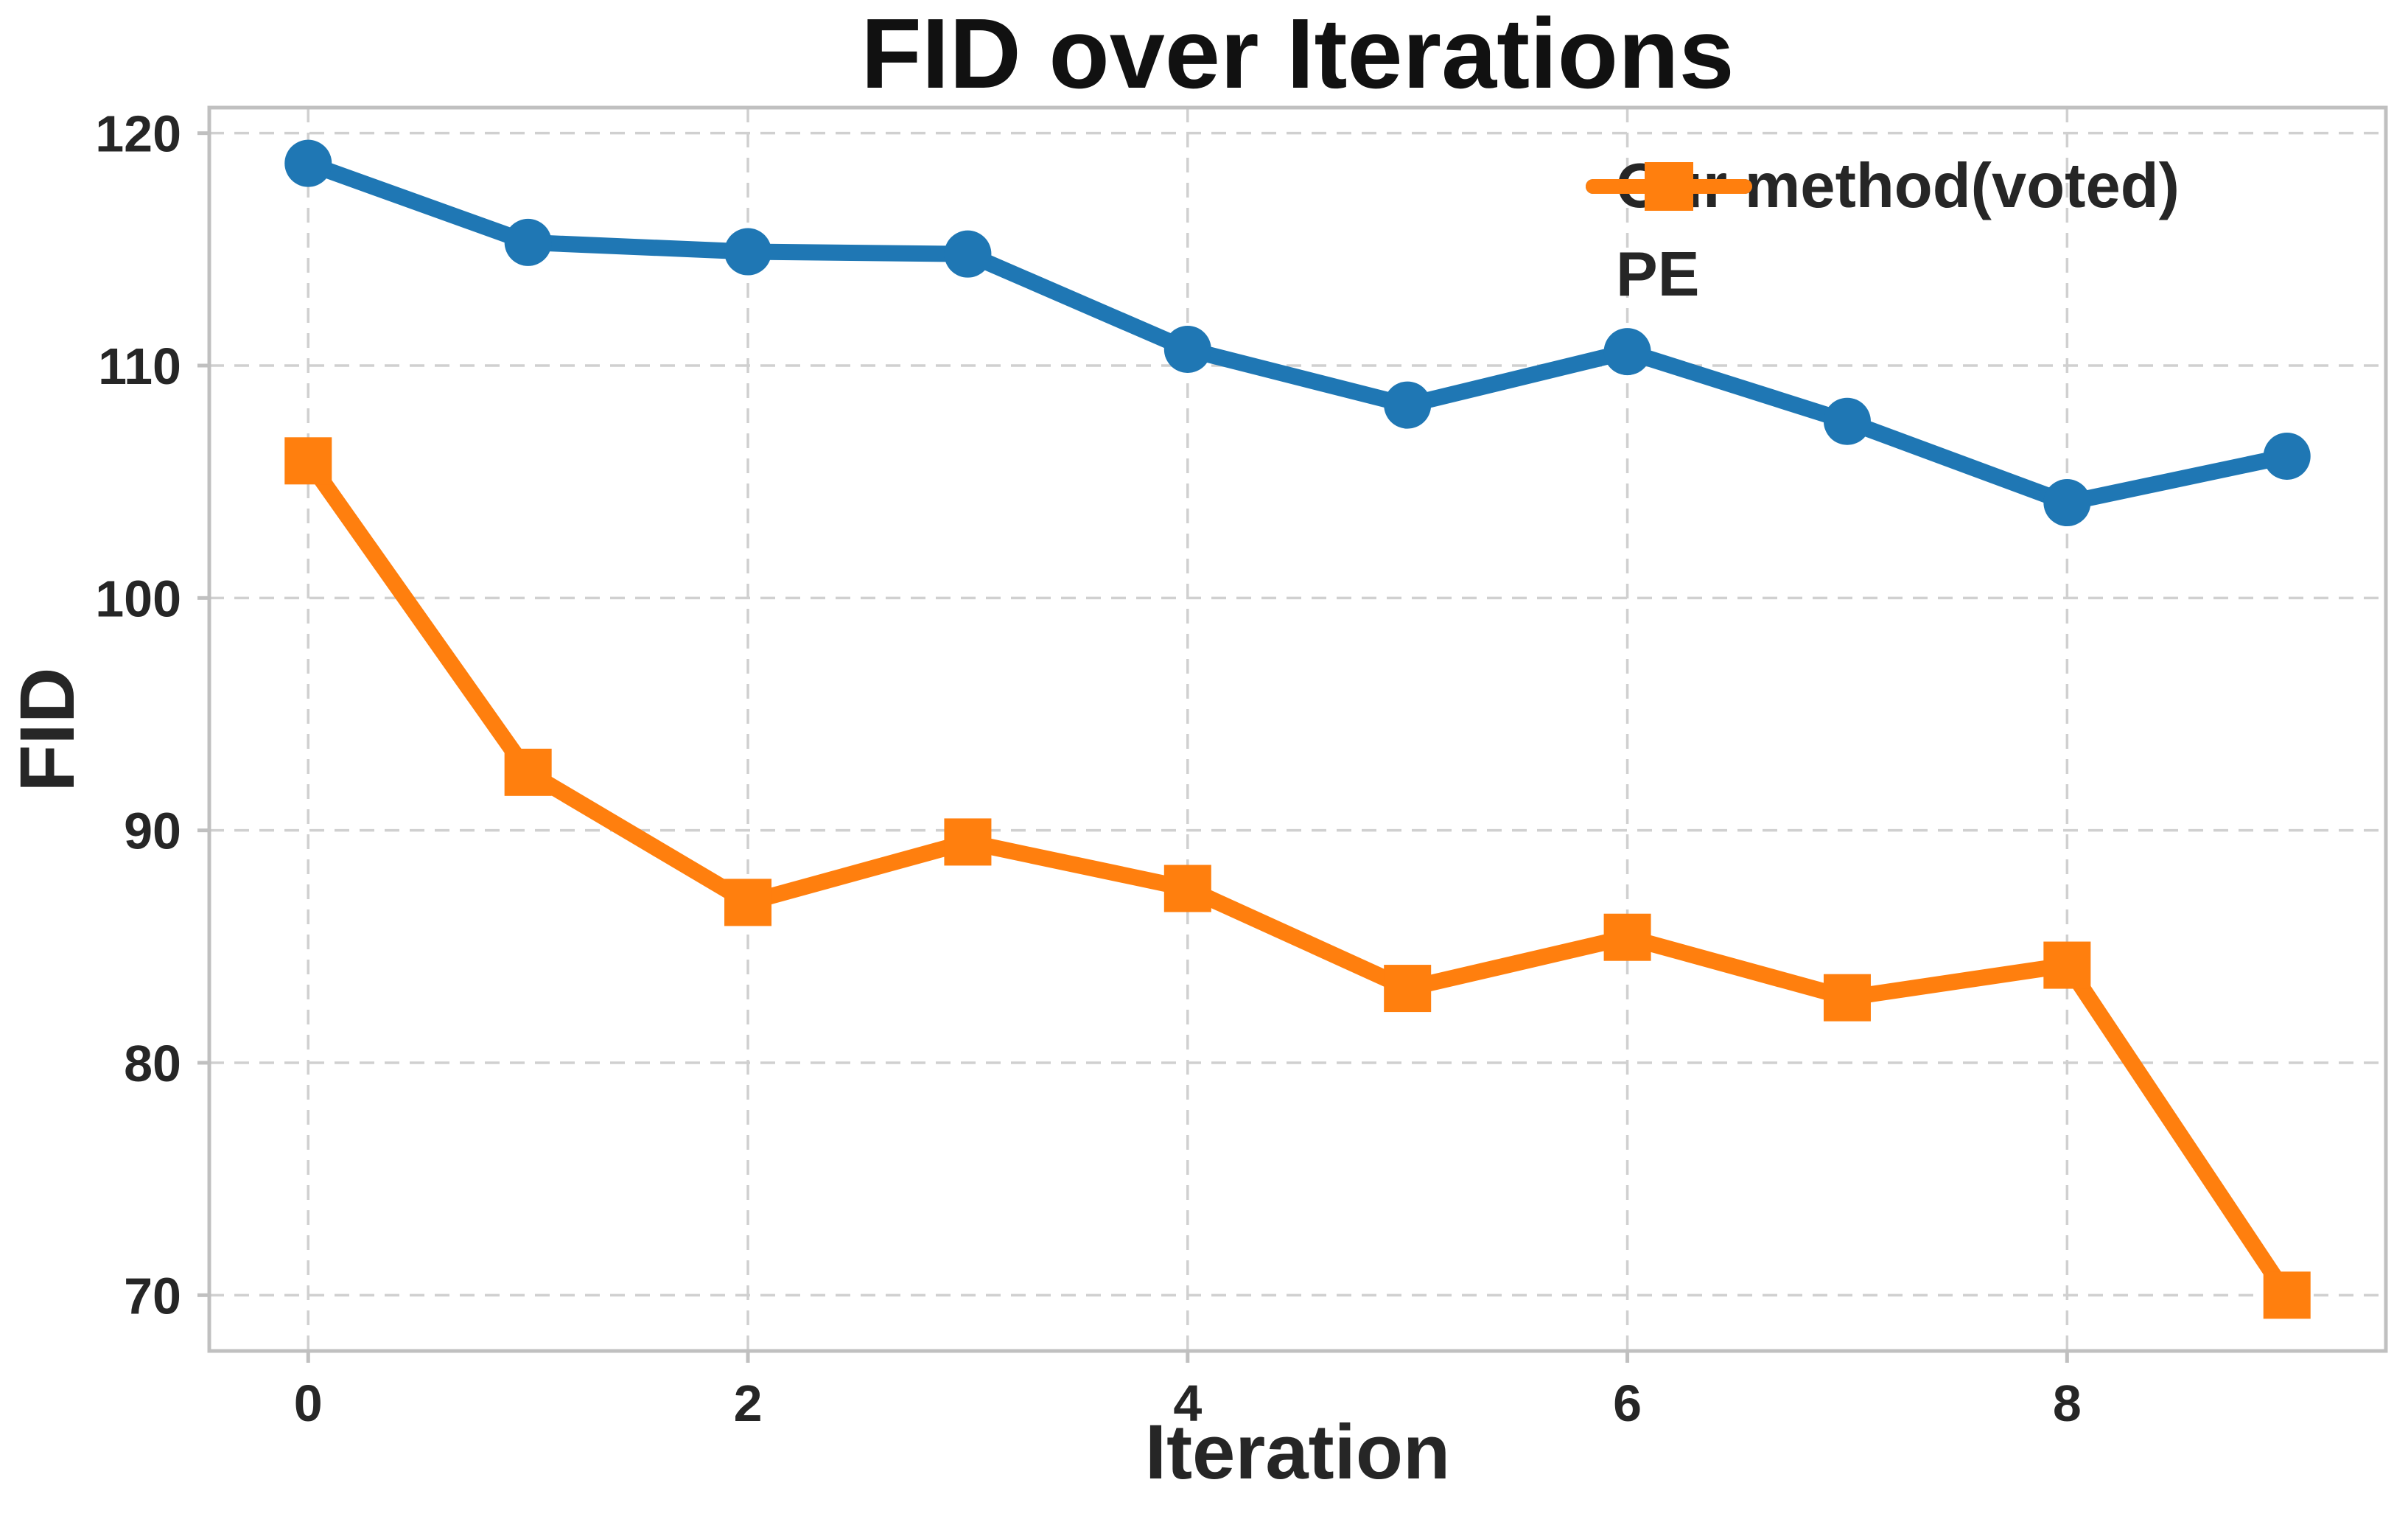 The image size is (2408, 1519). I want to click on x-tick-label: 8, so click(2067, 1403).